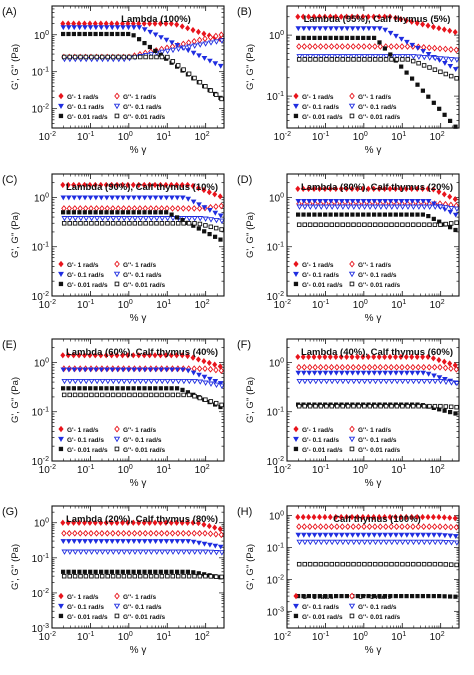  Describe the element at coordinates (320, 637) in the screenshot. I see `x-tick-label: 10⁻¹` at that location.